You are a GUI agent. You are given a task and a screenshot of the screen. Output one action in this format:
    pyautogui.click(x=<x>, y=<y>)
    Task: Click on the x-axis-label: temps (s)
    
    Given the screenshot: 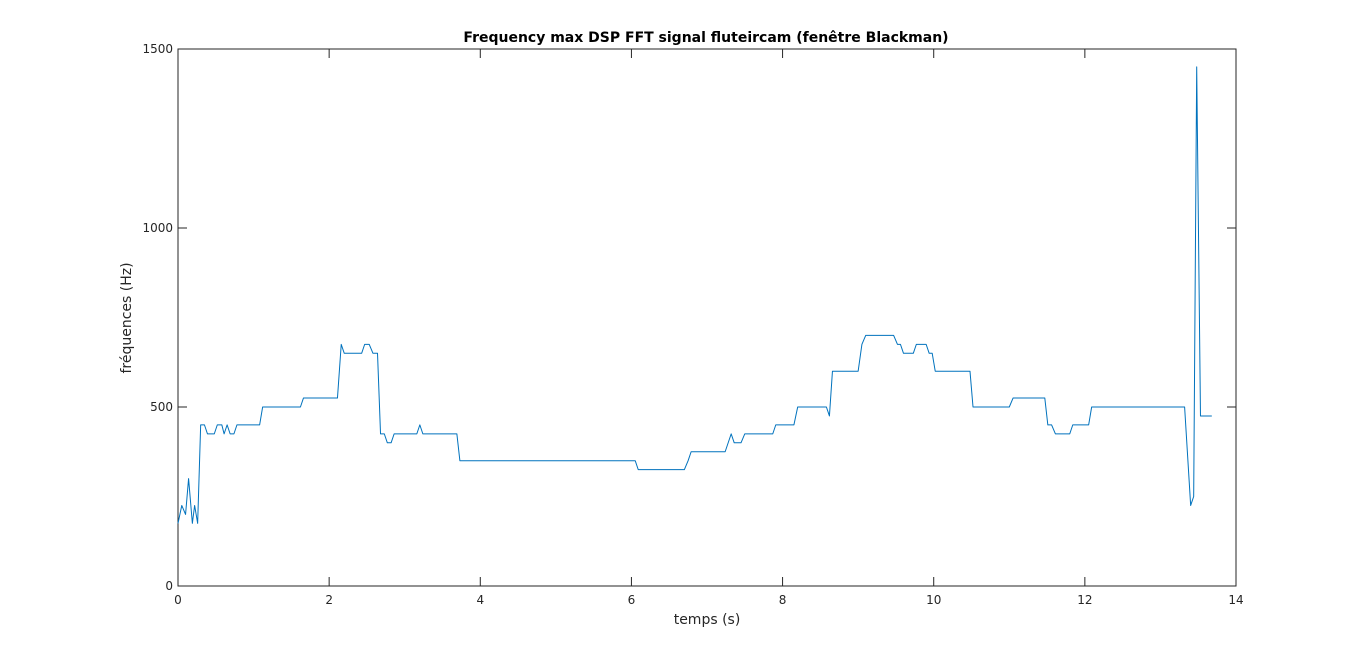 What is the action you would take?
    pyautogui.click(x=707, y=620)
    